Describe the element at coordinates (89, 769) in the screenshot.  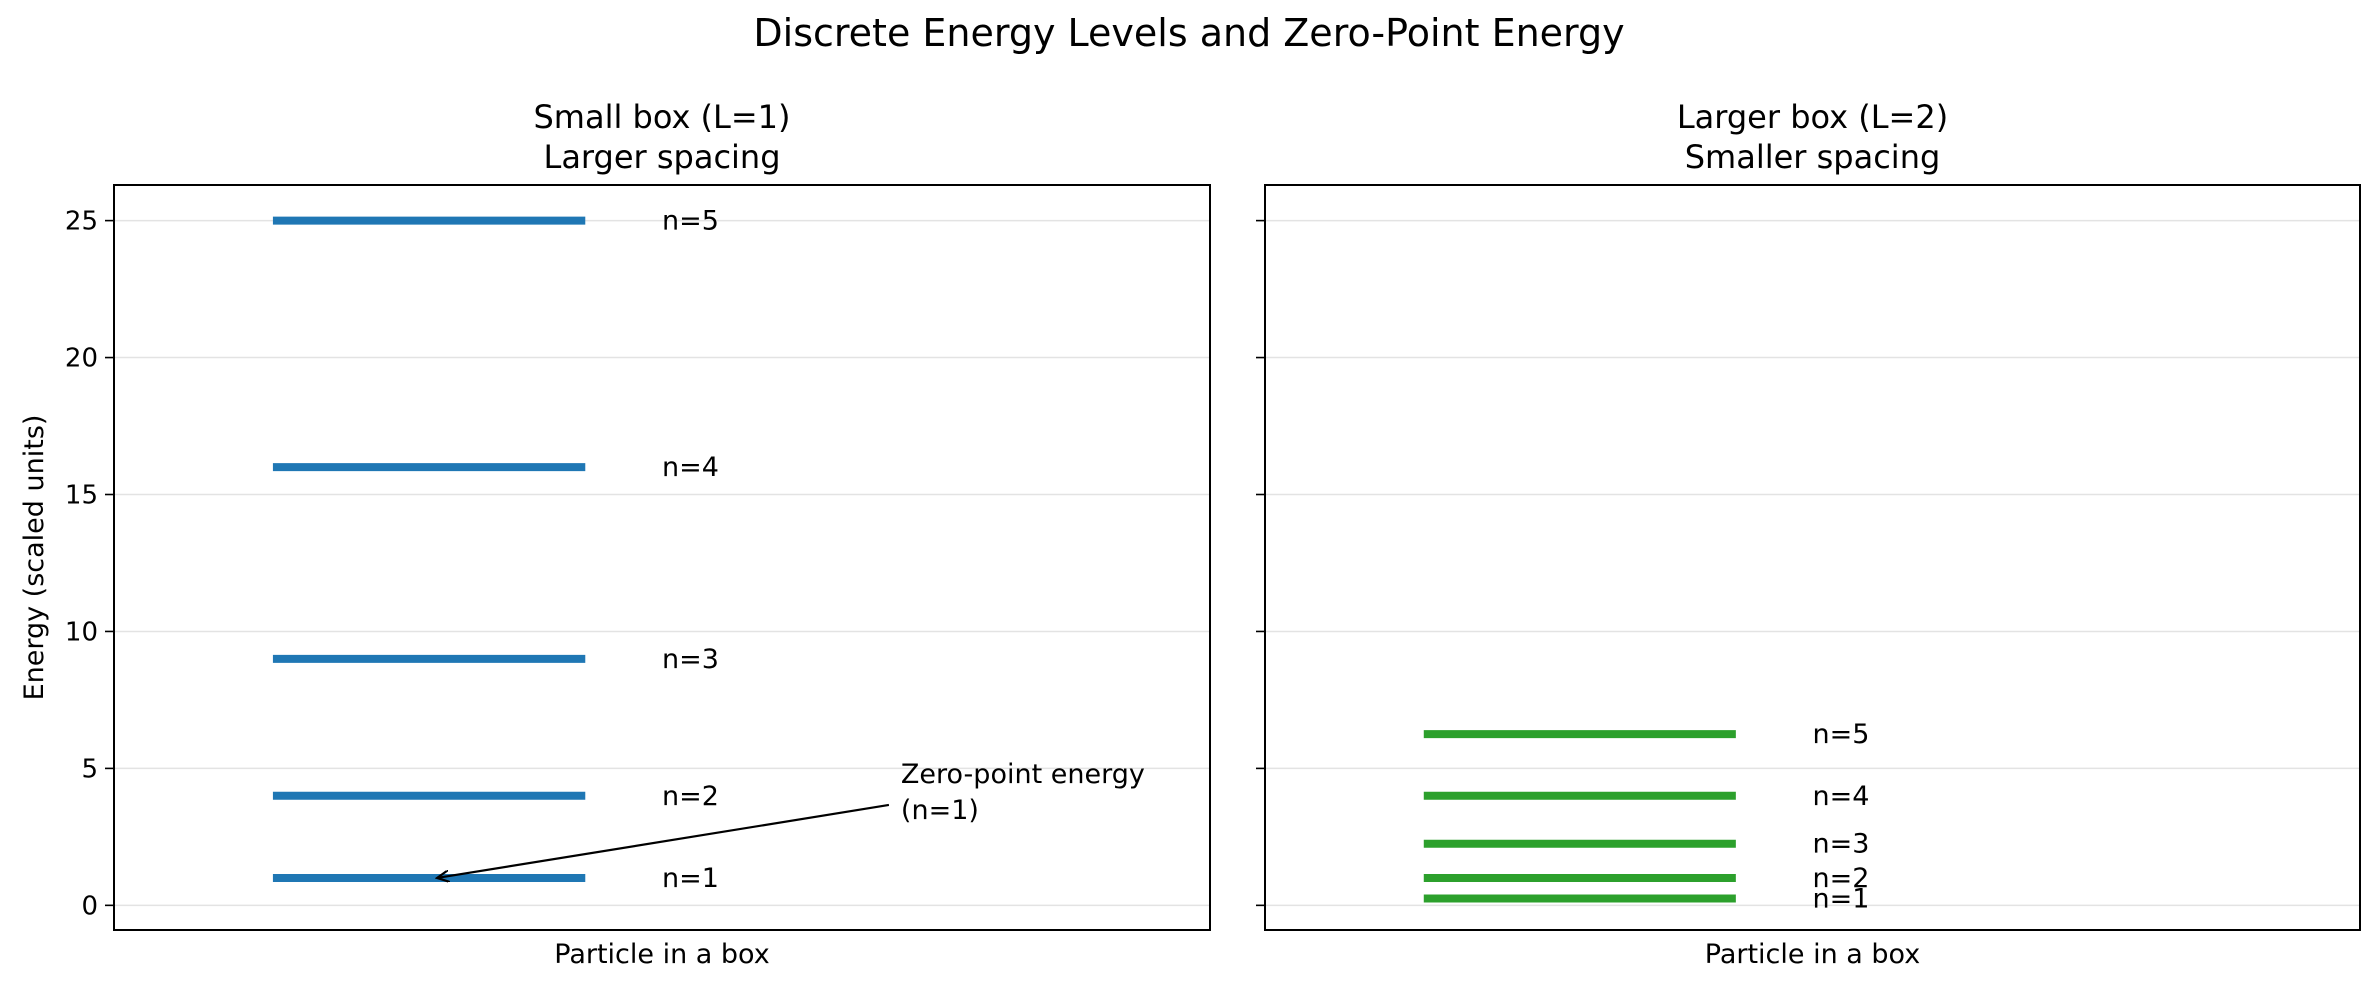
I see `y-tick-label: 5` at that location.